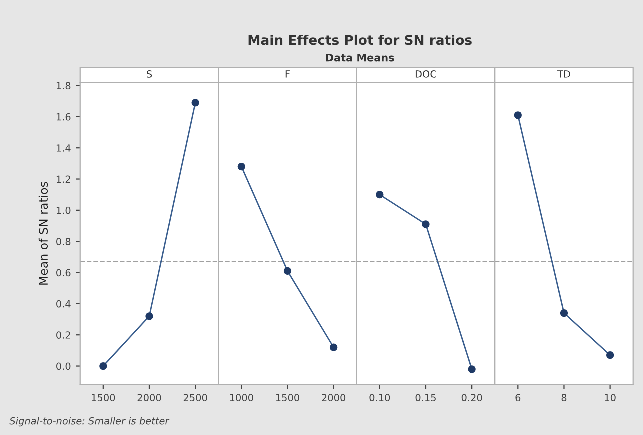 The image size is (643, 435). I want to click on y-tick-label: 1.2, so click(63, 179).